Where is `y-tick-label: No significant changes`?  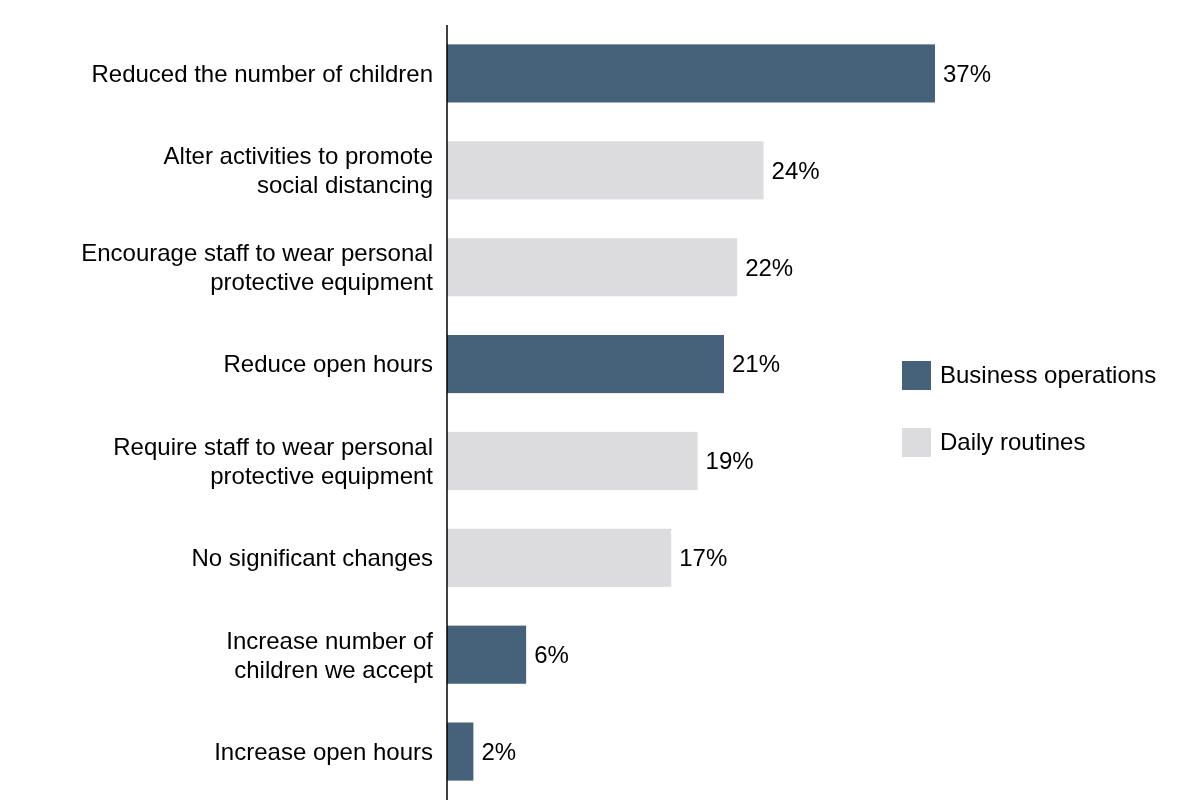
y-tick-label: No significant changes is located at coordinates (312, 558).